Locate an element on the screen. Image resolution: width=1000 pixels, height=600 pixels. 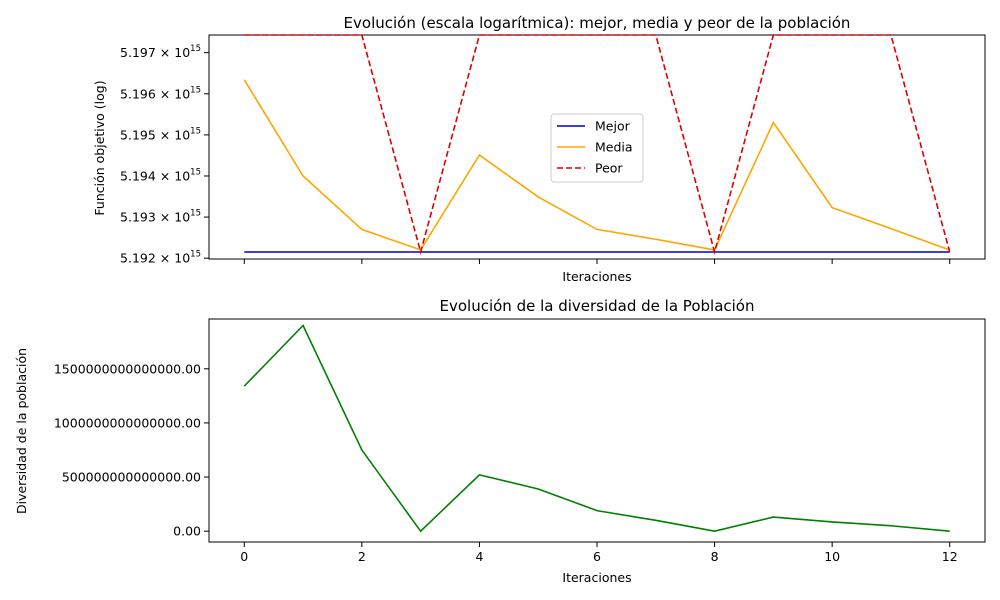
chart-top-y-tick-label: 5.192 × 10¹⁵ is located at coordinates (160, 258).